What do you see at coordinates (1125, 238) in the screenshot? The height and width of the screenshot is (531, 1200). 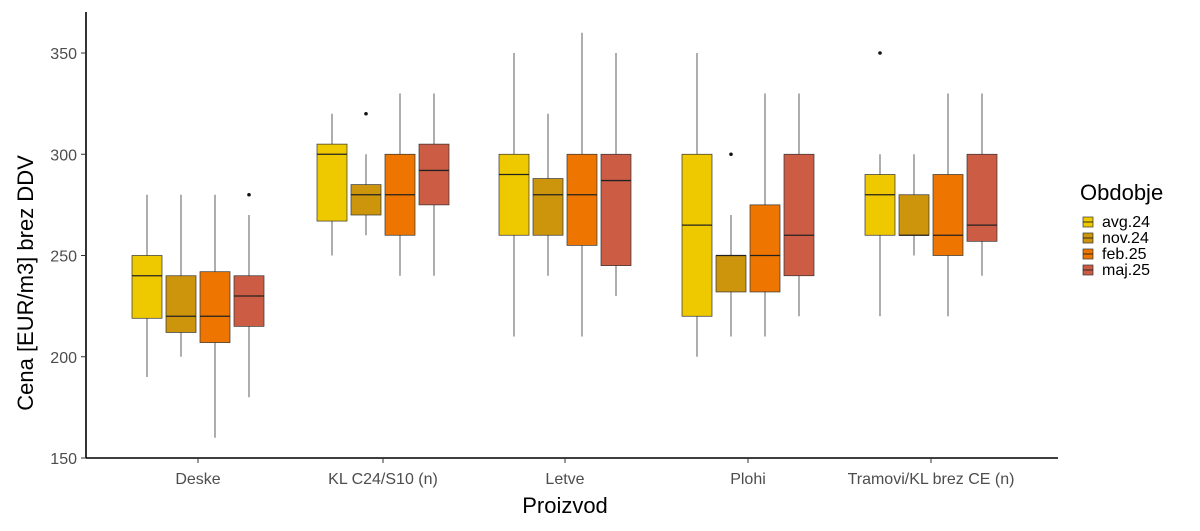 I see `legend-label: nov.24` at bounding box center [1125, 238].